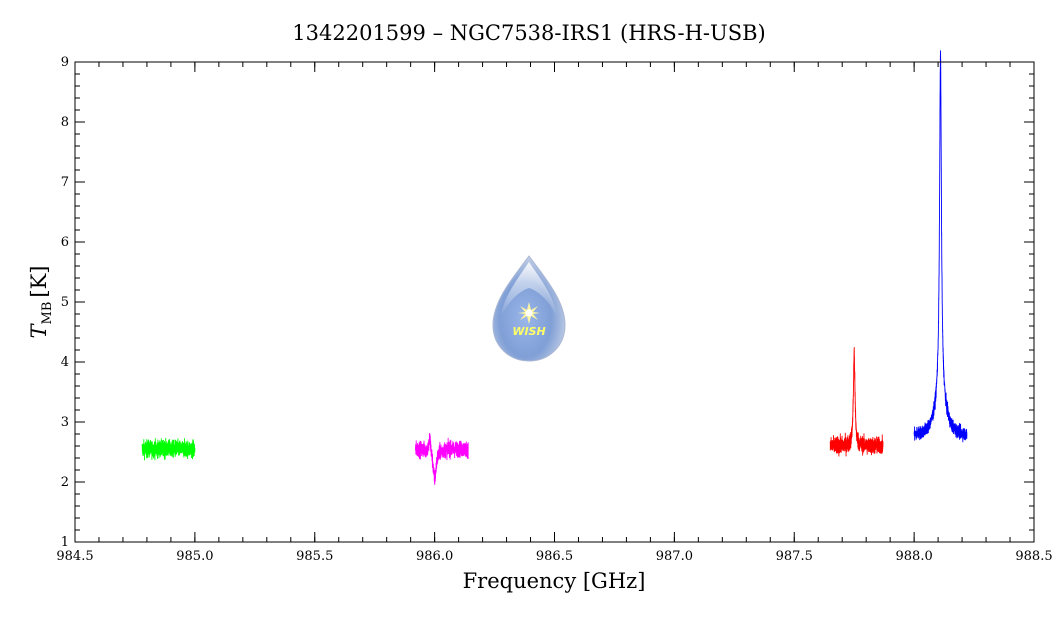 The image size is (1059, 618). I want to click on x-tick-label: 984.5, so click(74, 556).